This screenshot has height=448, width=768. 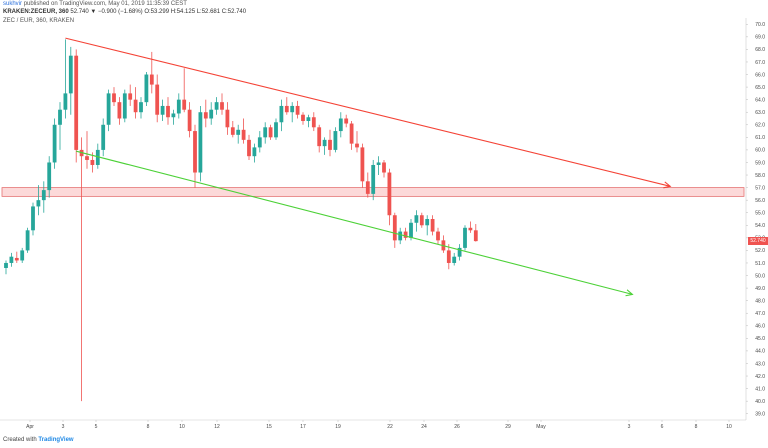 I want to click on price-tick-label: 69.0, so click(x=760, y=38).